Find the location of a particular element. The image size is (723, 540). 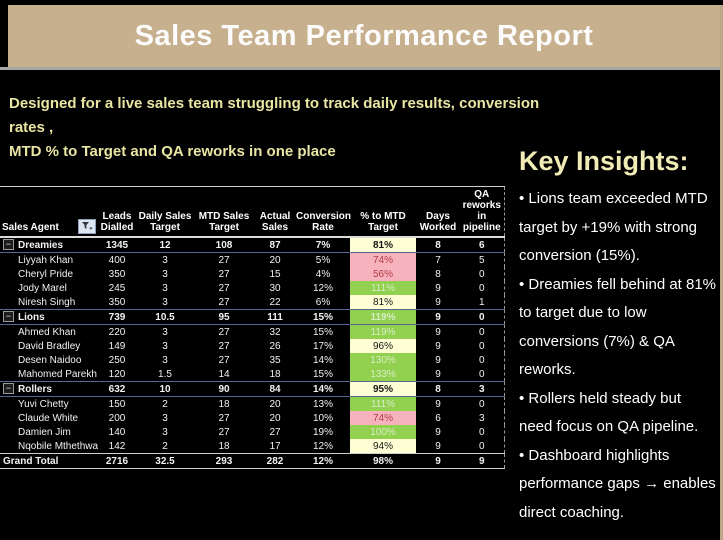

cell-leads: 220 is located at coordinates (117, 332).